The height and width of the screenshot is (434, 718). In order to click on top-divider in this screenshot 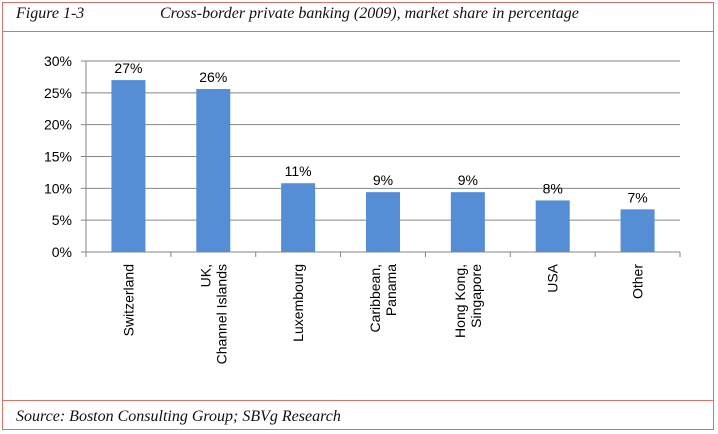, I will do `click(358, 31)`.